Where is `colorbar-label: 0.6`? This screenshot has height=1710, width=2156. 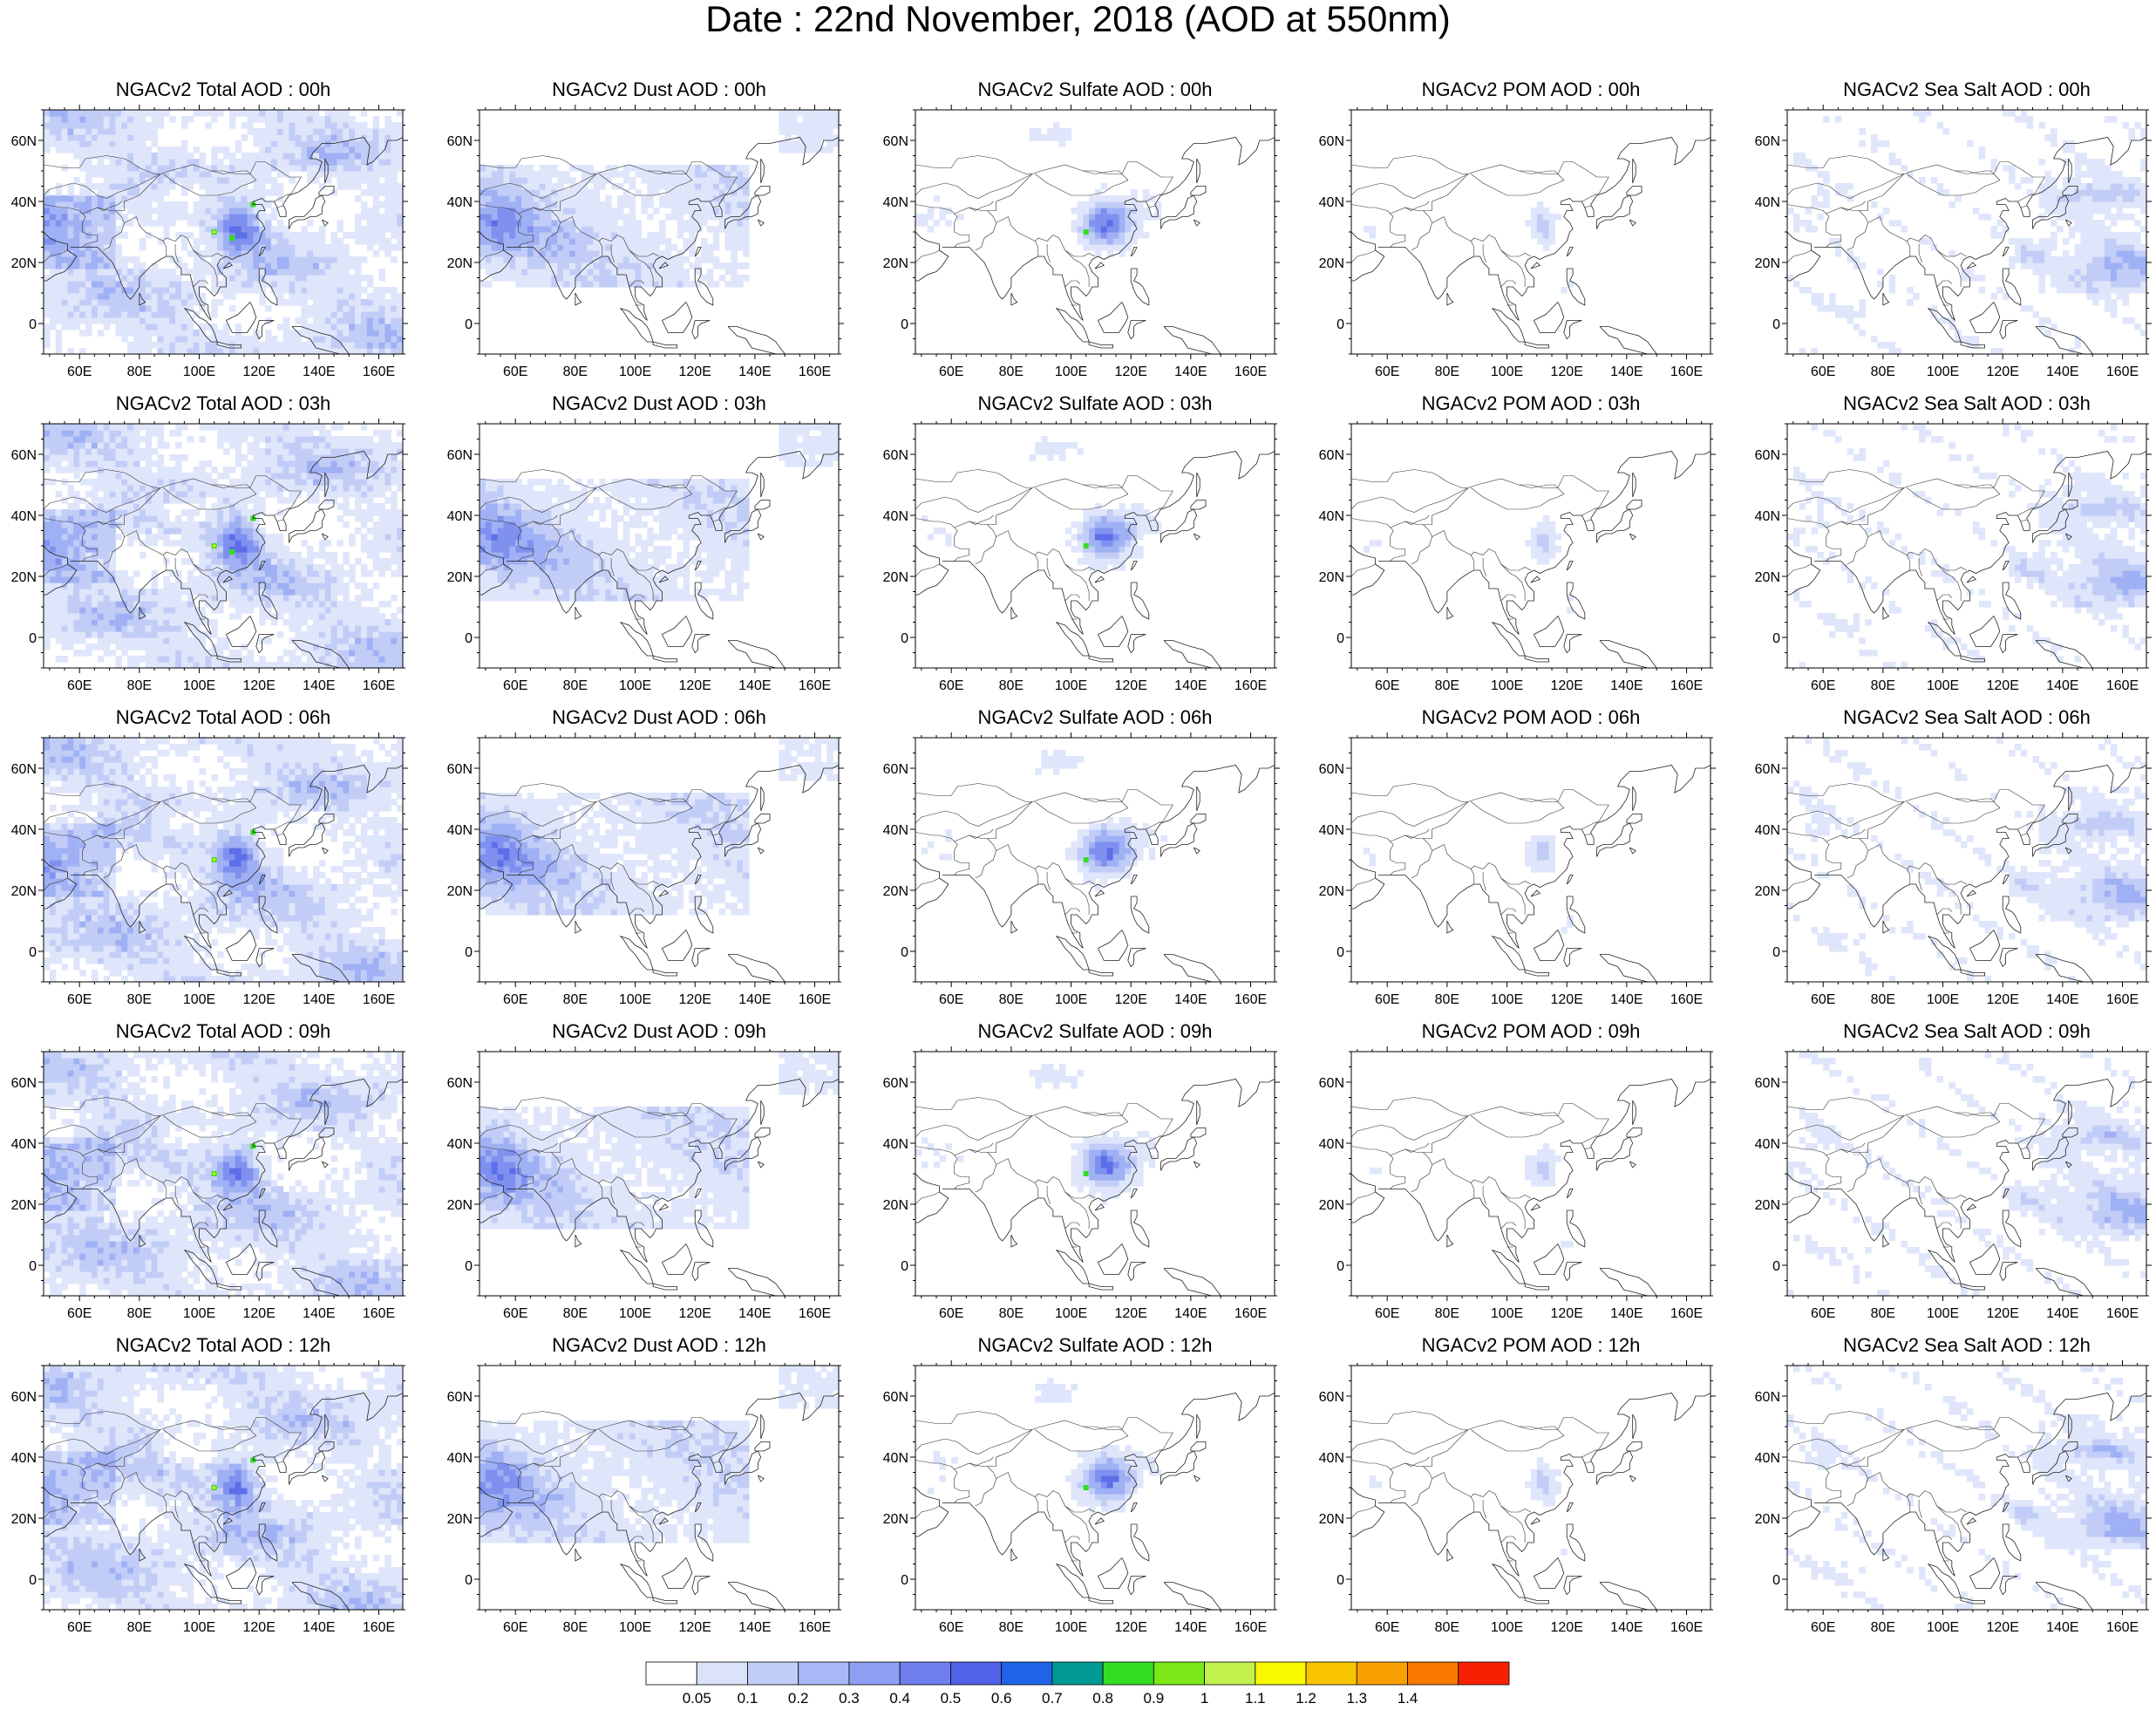
colorbar-label: 0.6 is located at coordinates (1001, 1698).